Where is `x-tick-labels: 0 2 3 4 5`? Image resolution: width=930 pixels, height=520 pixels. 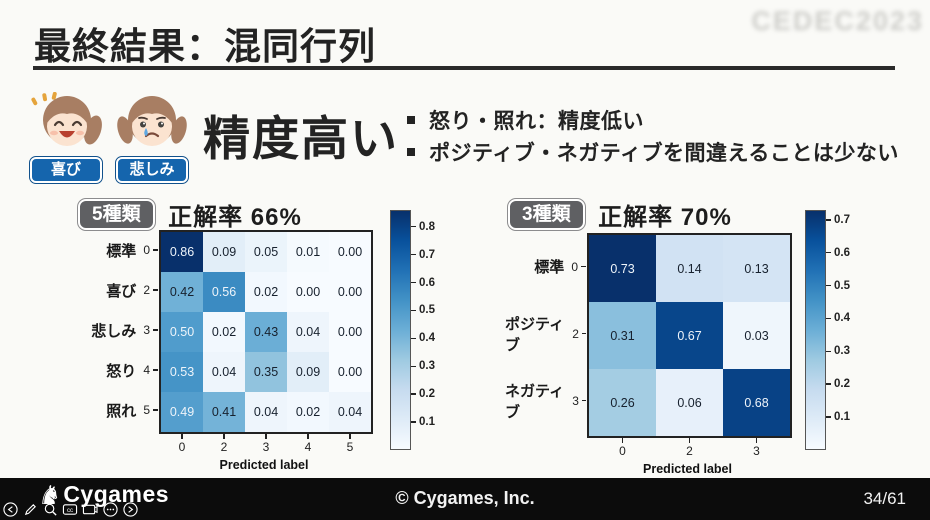
x-tick-labels: 0 2 3 4 5 is located at coordinates (266, 444).